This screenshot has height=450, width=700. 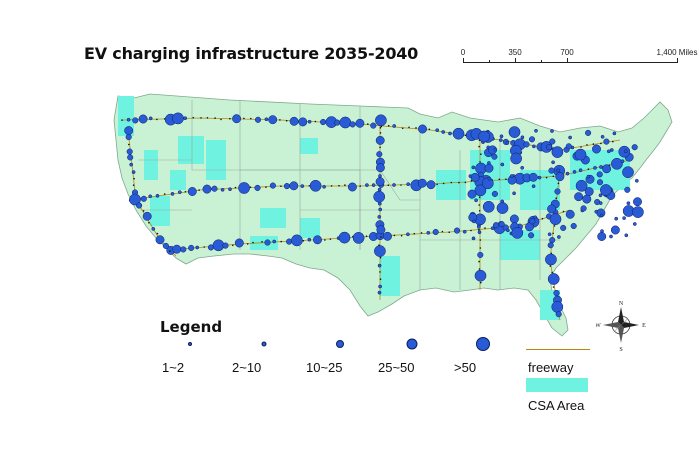 I want to click on legend-symbol, so click(x=190, y=344).